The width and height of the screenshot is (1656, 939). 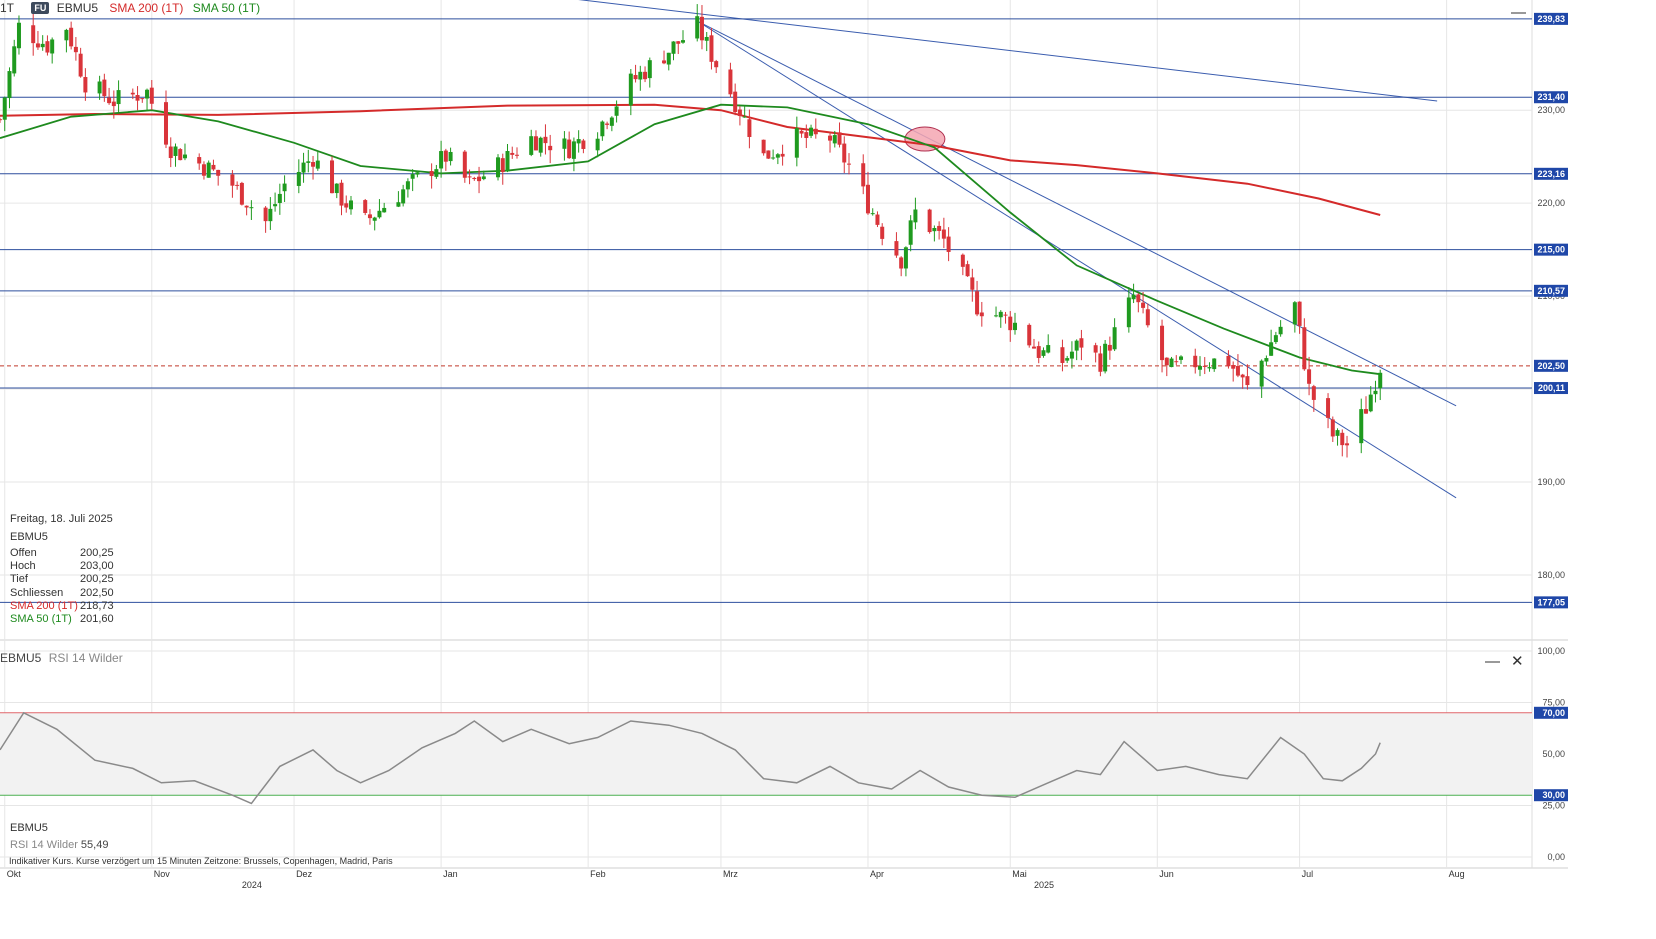 I want to click on rsi-y-tick-label: 25,00, so click(x=1553, y=806).